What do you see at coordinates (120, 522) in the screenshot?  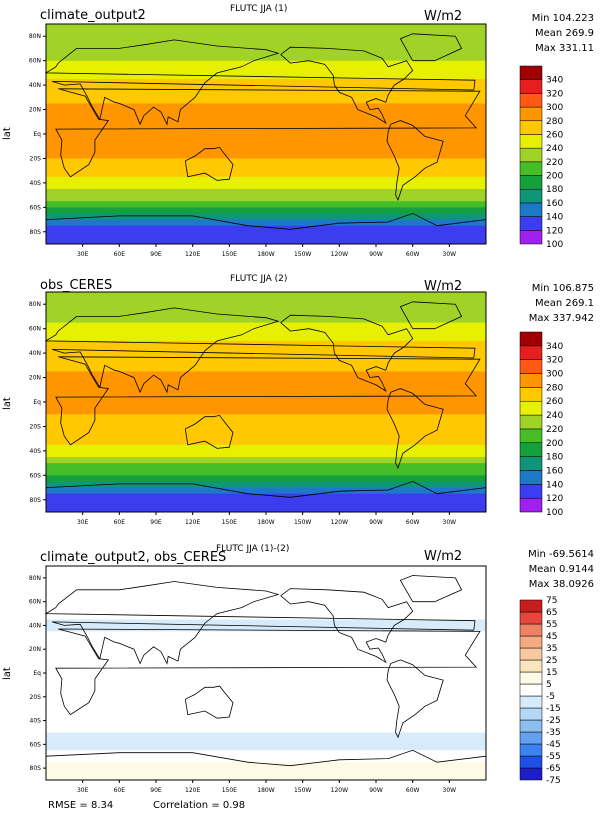 I see `x-tick-label: 60E` at bounding box center [120, 522].